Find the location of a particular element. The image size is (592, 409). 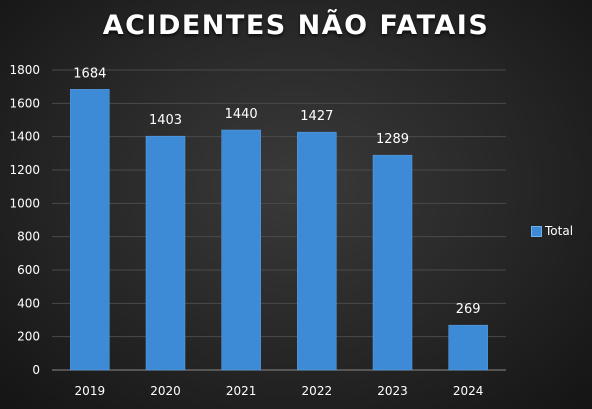

bar-2020 is located at coordinates (165, 253).